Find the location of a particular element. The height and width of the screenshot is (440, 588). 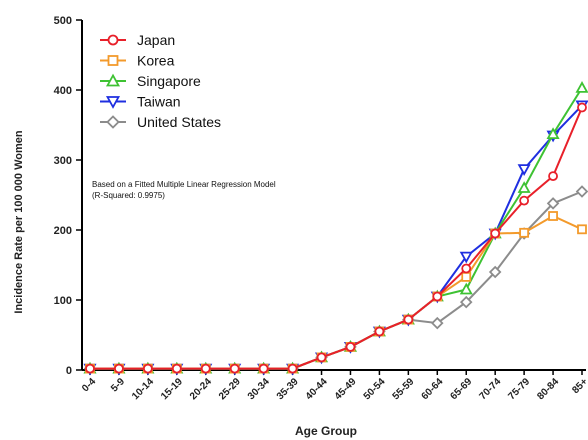

legend: Japan Korea Singapore Taiwan United States is located at coordinates (160, 81).